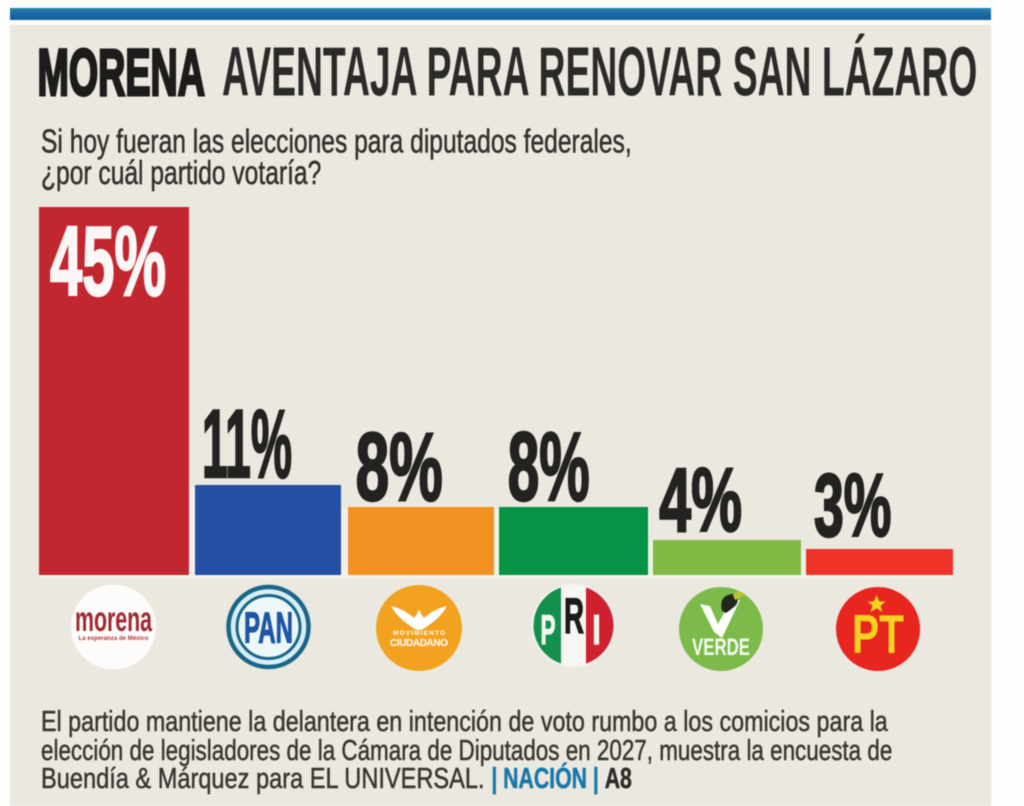  What do you see at coordinates (721, 647) in the screenshot?
I see `svg-text: VERDE` at bounding box center [721, 647].